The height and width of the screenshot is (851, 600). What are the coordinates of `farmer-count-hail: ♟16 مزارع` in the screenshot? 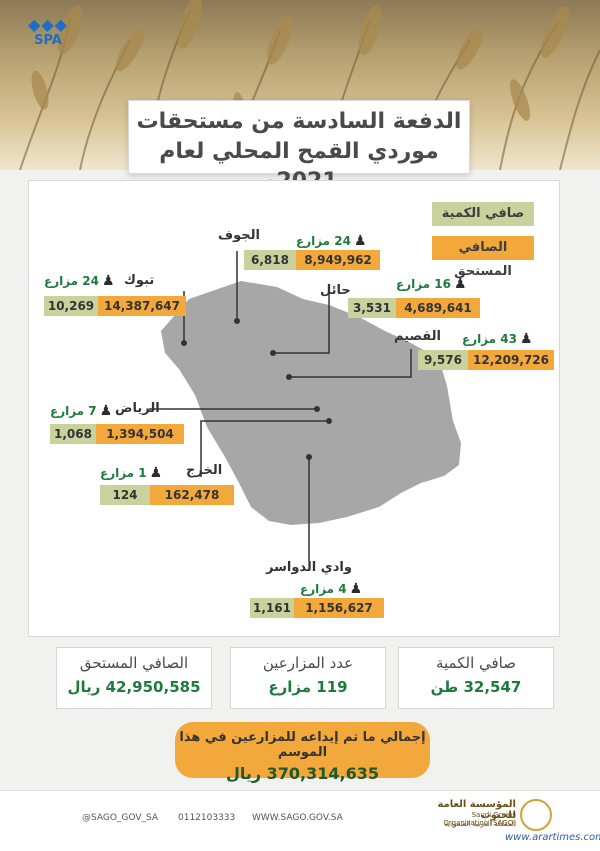 It's located at (431, 284).